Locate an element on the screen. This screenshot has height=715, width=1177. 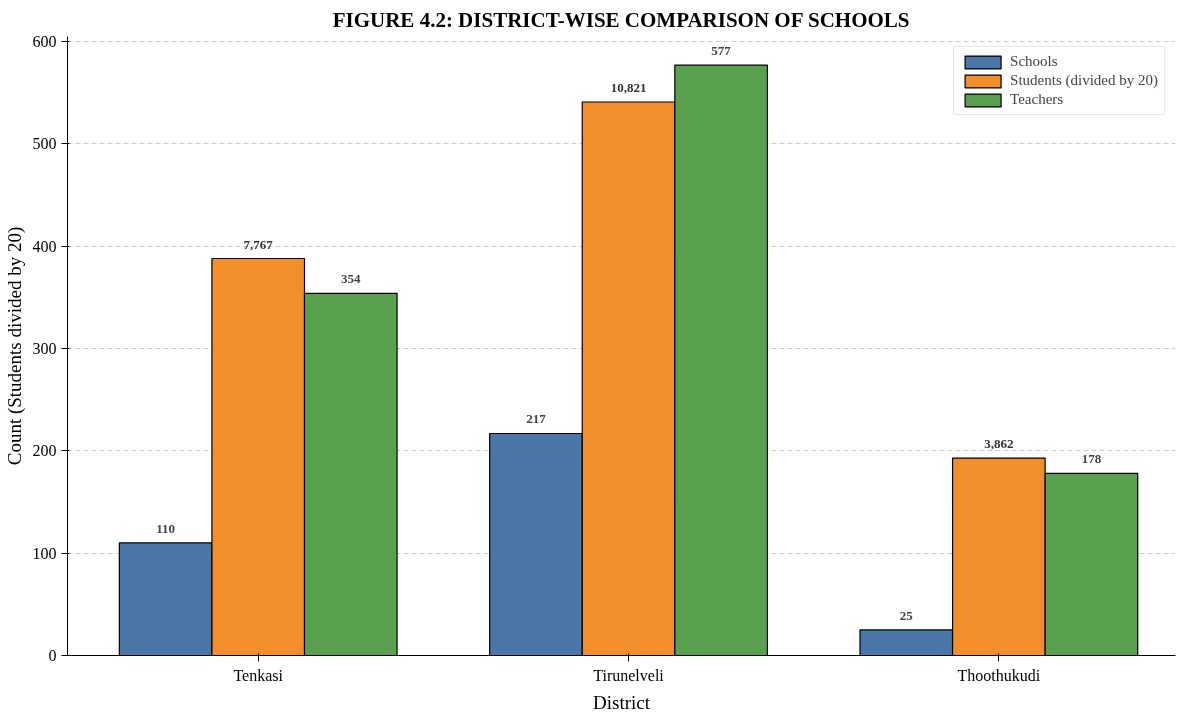
annotation: 3,862 is located at coordinates (999, 444).